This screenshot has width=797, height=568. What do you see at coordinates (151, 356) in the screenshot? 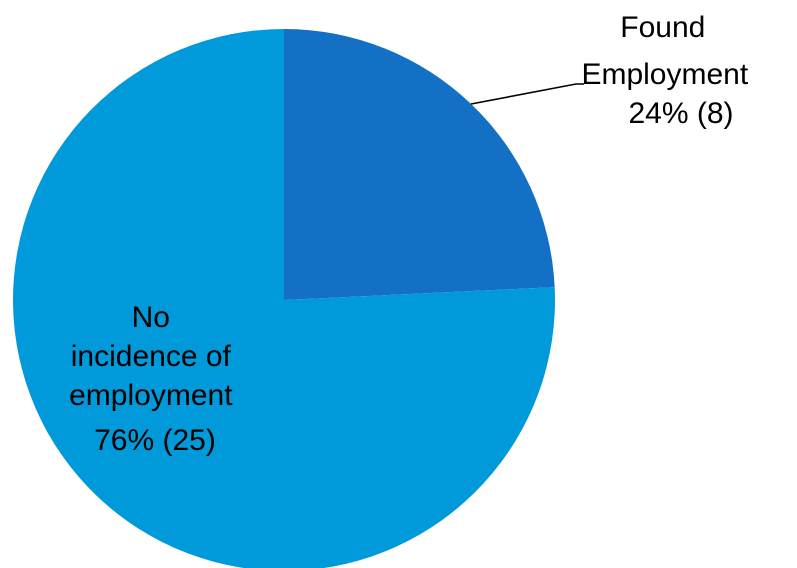
I see `slice-label-line: incidence of` at bounding box center [151, 356].